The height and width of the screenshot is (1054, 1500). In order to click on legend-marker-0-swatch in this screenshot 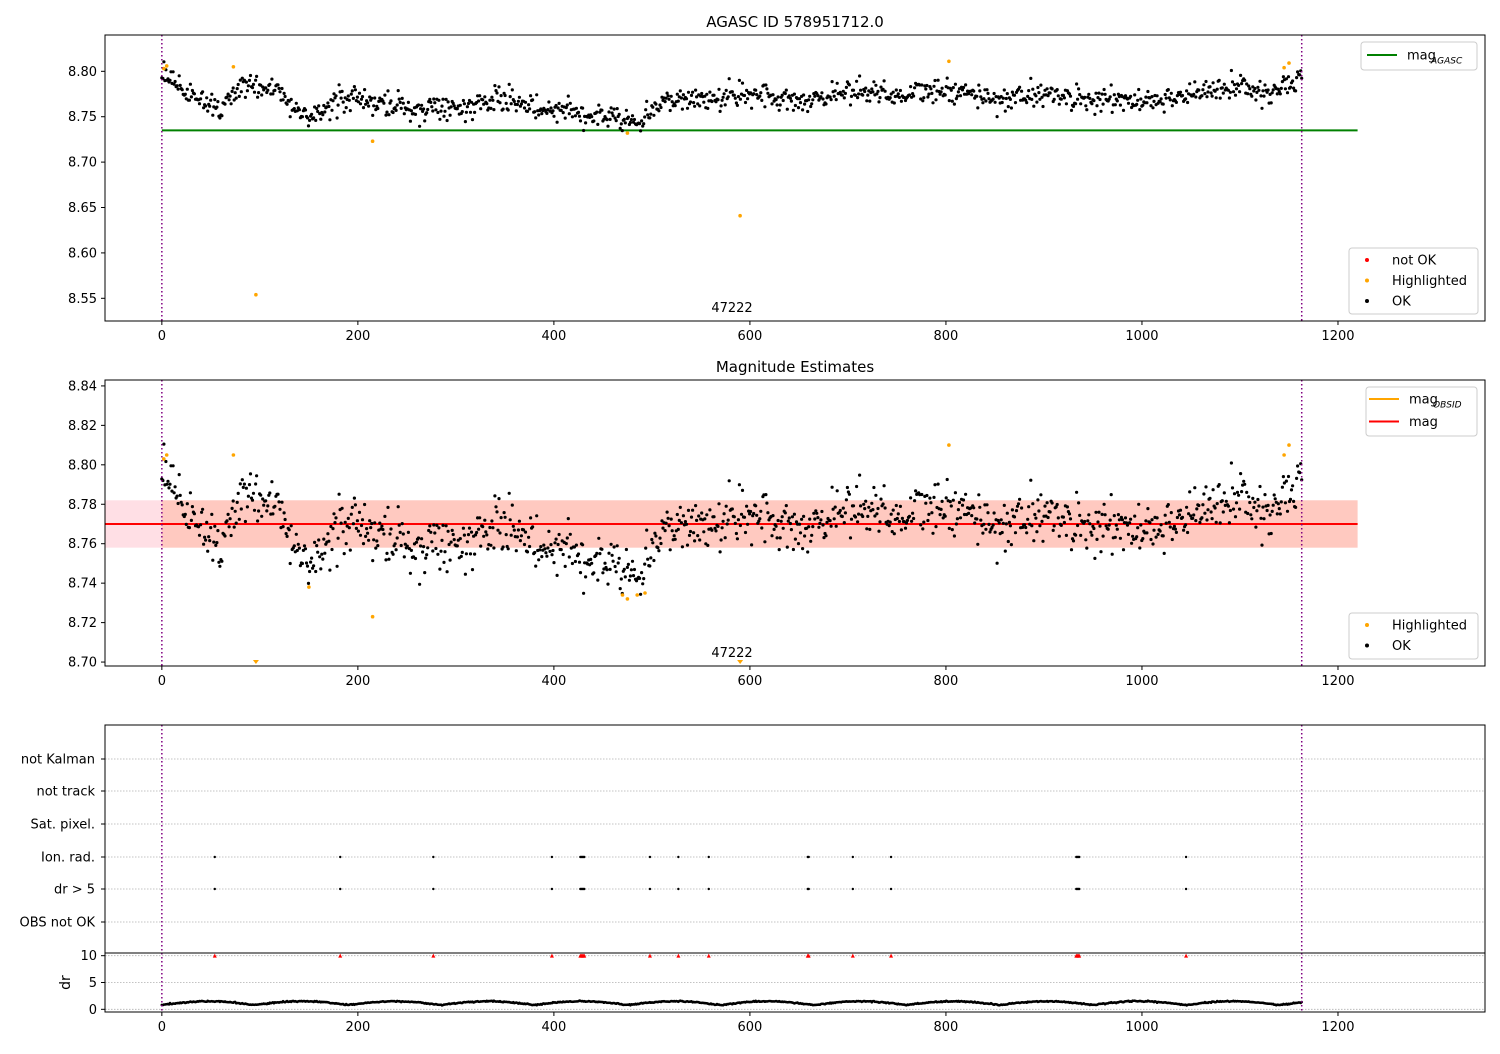, I will do `click(1367, 260)`.